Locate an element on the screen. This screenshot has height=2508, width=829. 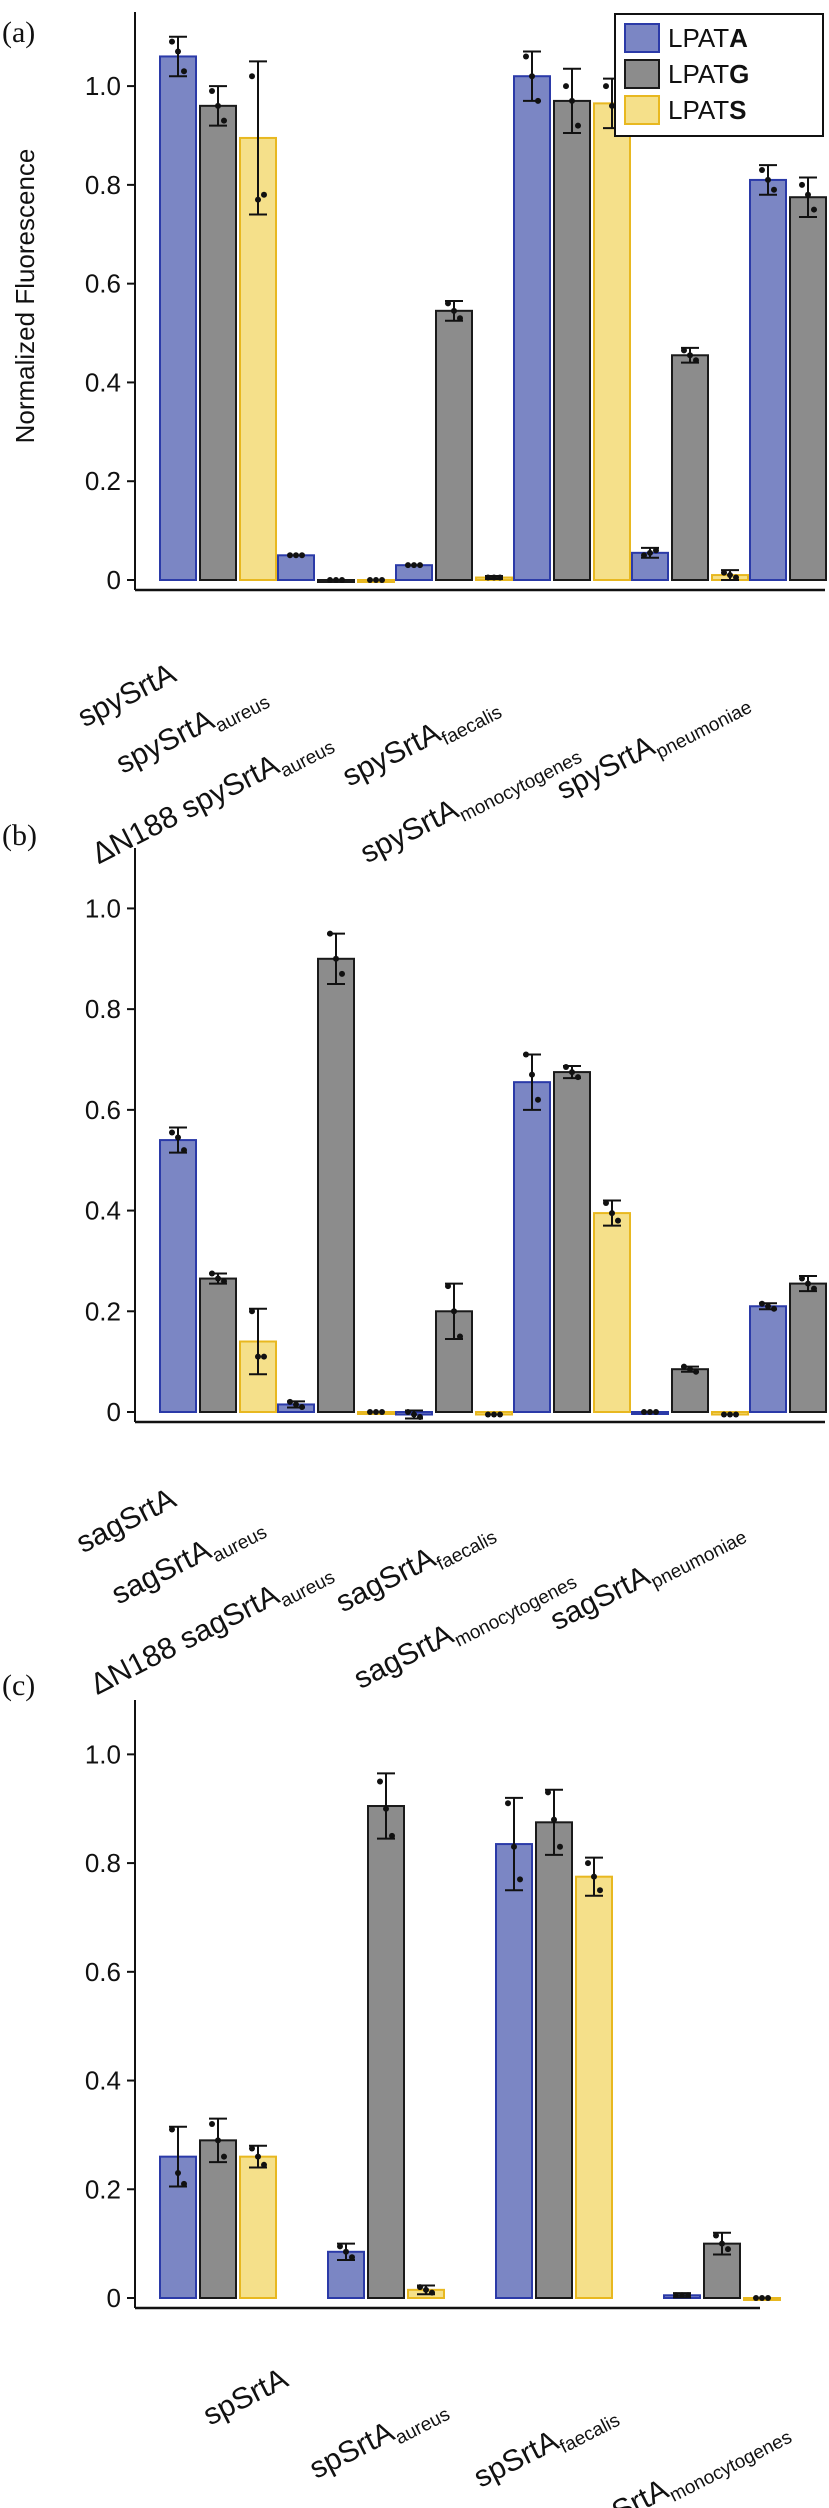
legend-swatch is located at coordinates (642, 74).